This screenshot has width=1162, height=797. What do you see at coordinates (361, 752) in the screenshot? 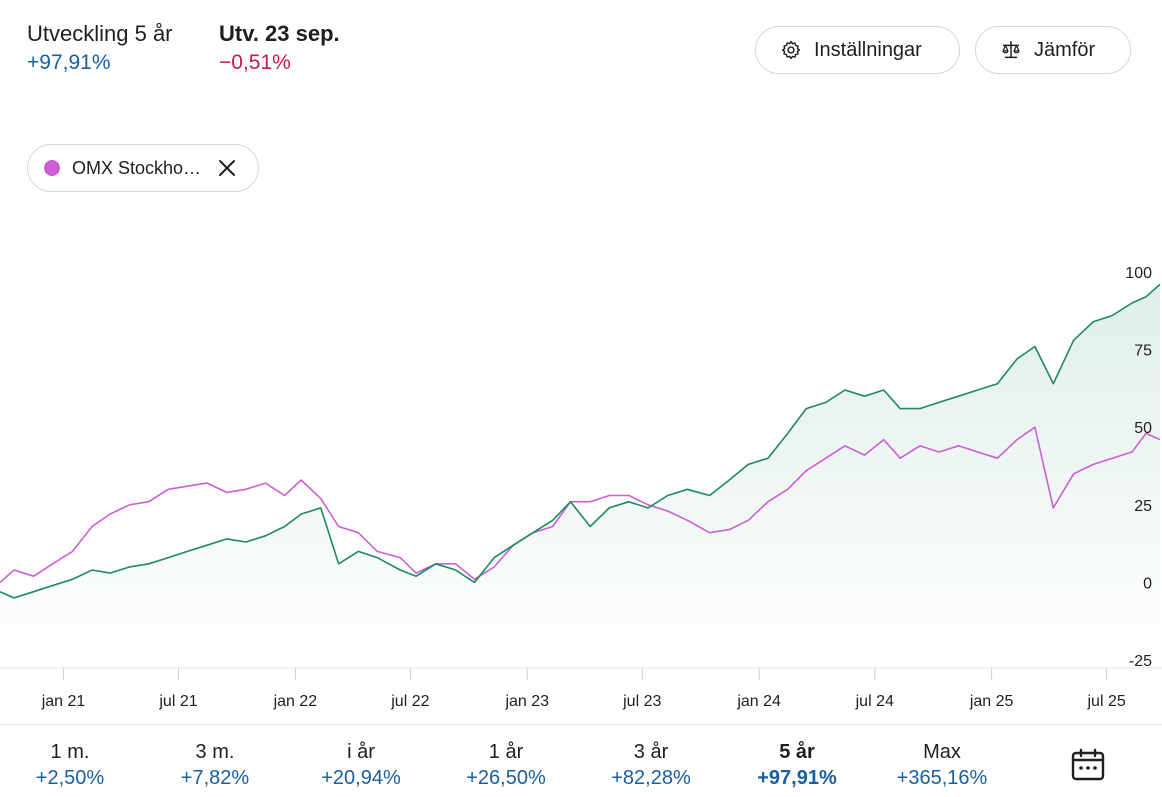
I see `period-label: i år` at bounding box center [361, 752].